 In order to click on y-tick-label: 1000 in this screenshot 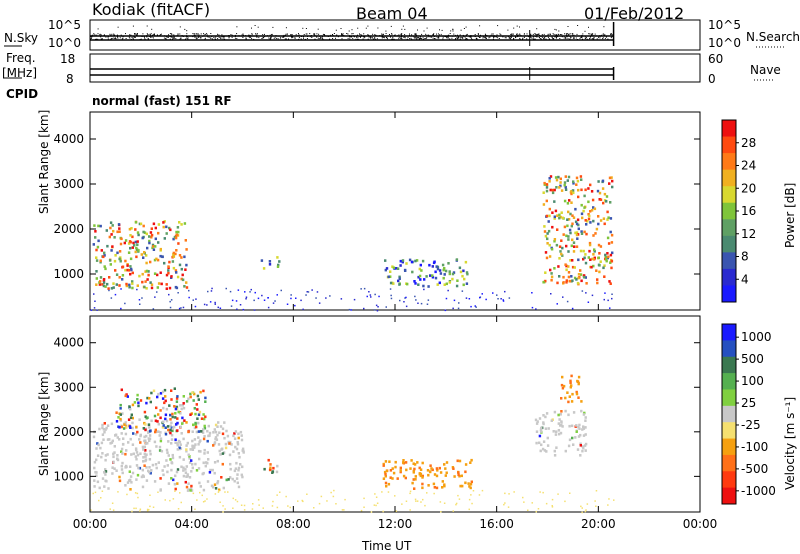, I will do `click(68, 274)`.